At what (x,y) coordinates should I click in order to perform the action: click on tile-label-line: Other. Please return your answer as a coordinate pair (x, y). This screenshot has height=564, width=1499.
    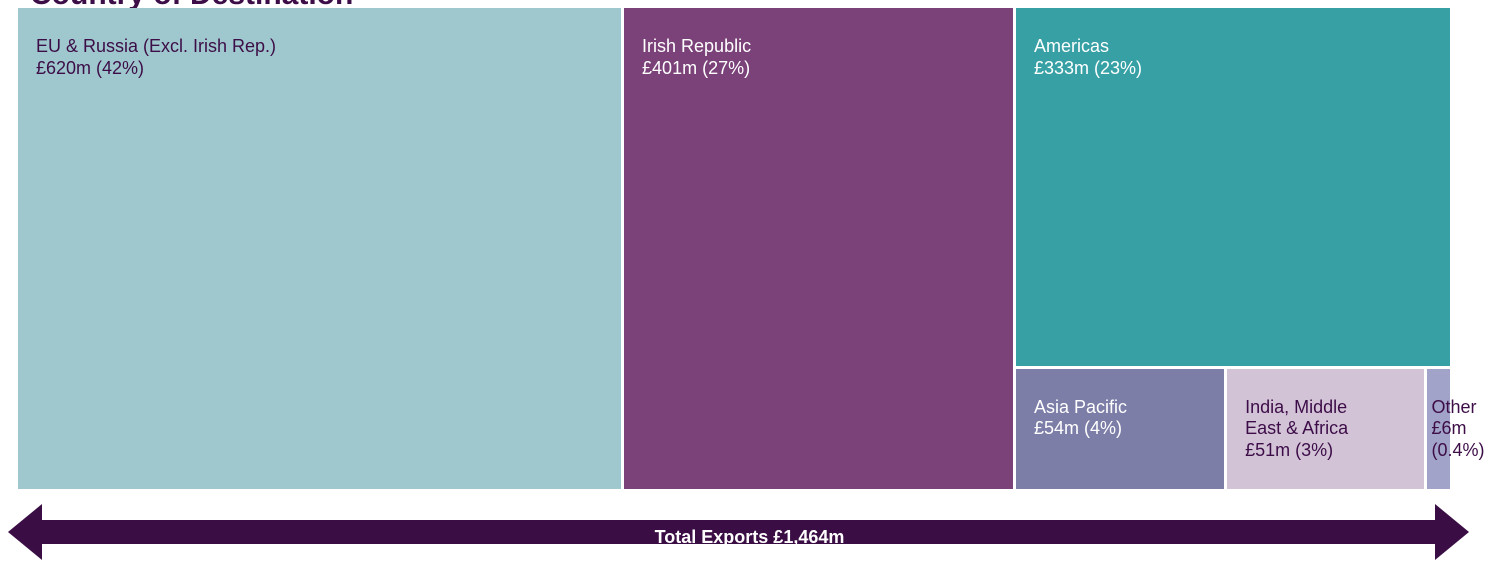
    Looking at the image, I should click on (1454, 406).